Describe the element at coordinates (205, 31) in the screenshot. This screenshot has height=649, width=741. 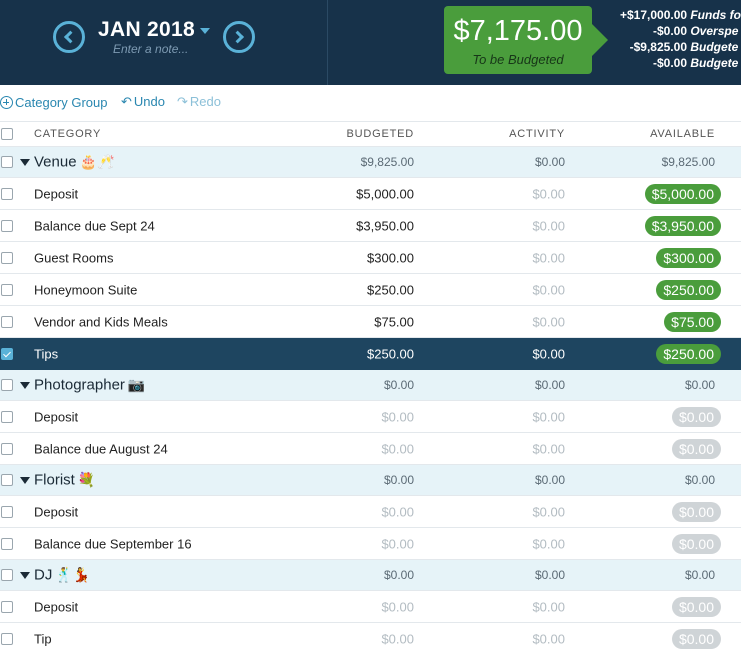
I see `month-dropdown-icon` at that location.